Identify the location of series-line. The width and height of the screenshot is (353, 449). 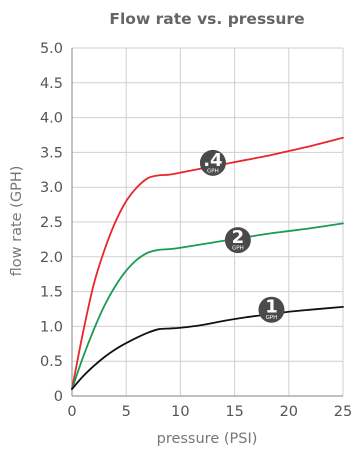
(207, 348).